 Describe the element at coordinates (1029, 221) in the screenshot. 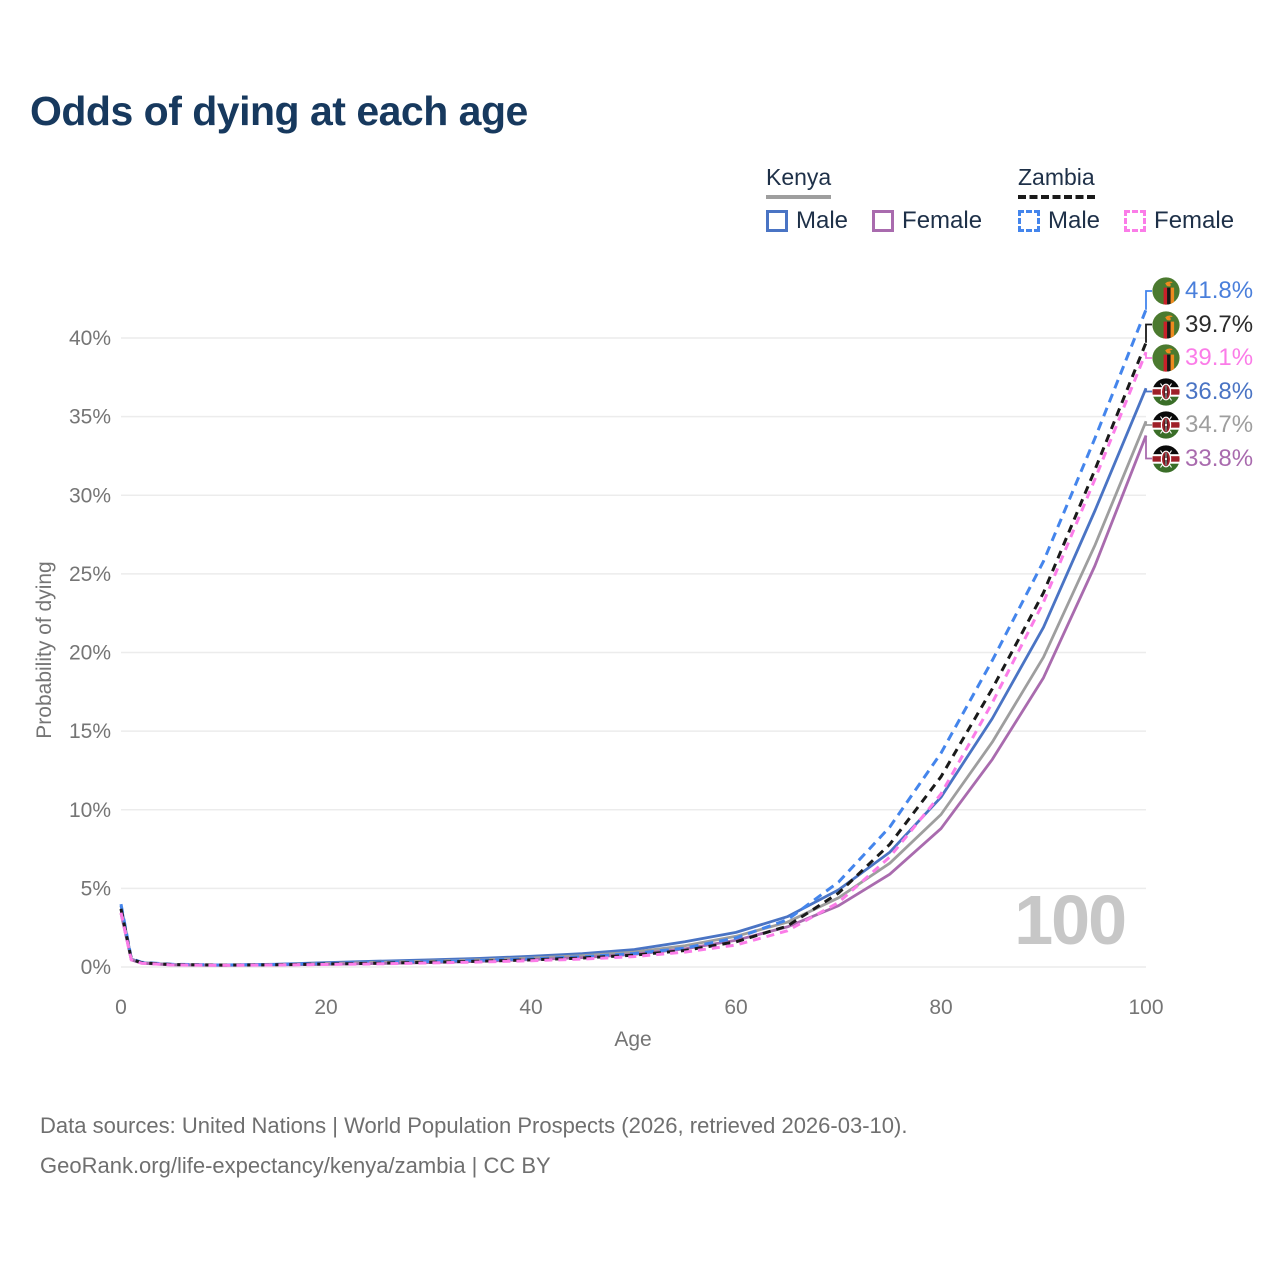

I see `legend-swatch-zambia-male` at that location.